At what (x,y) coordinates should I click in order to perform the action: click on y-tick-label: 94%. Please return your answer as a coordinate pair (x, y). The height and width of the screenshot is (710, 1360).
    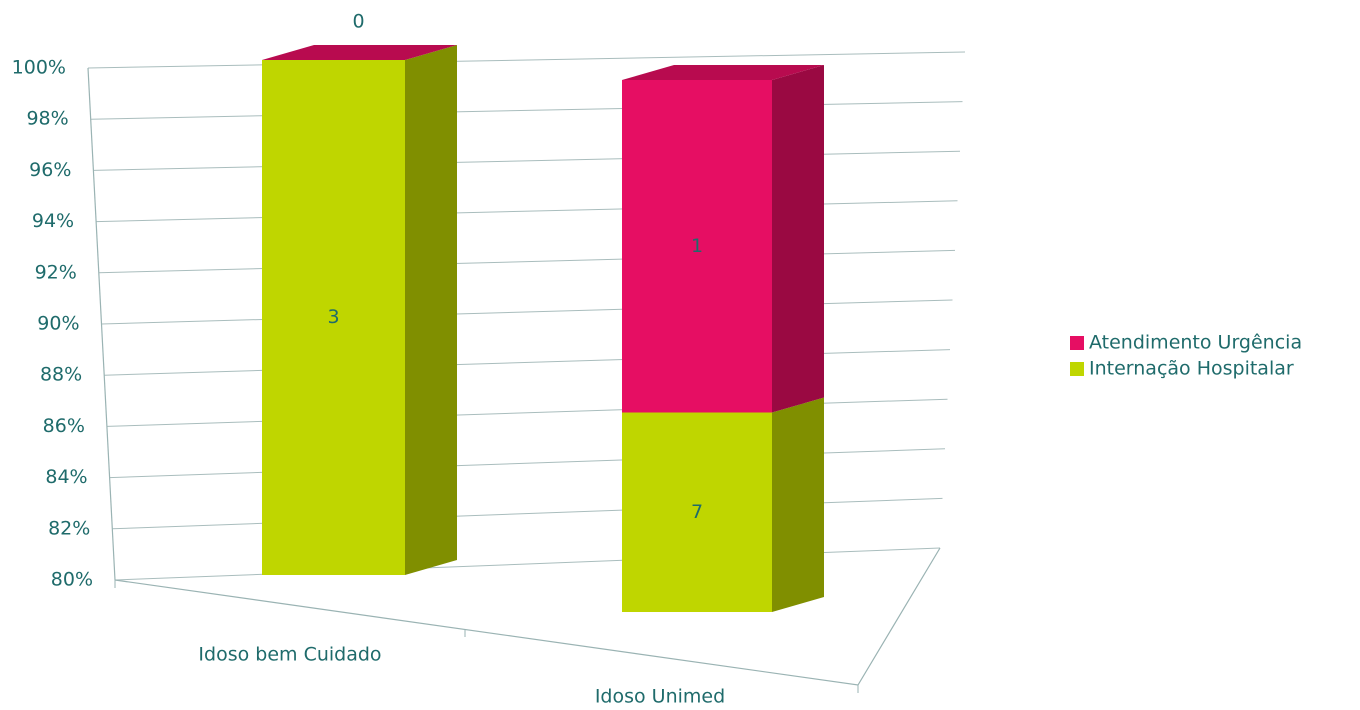
    Looking at the image, I should click on (53, 221).